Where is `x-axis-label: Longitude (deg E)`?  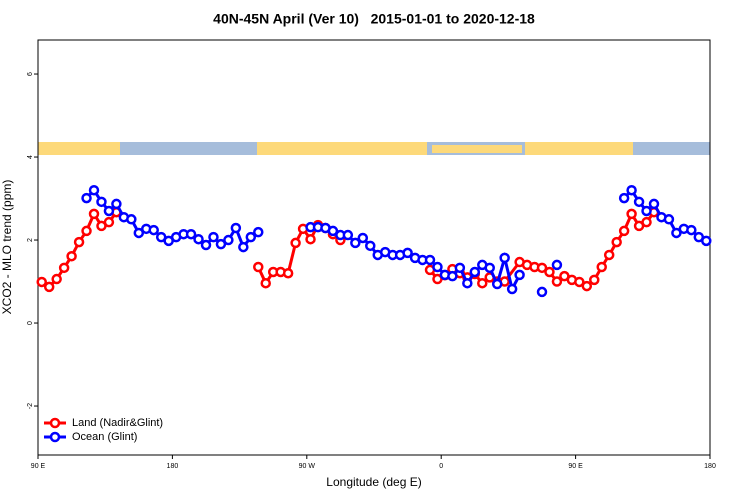 x-axis-label: Longitude (deg E) is located at coordinates (373, 482).